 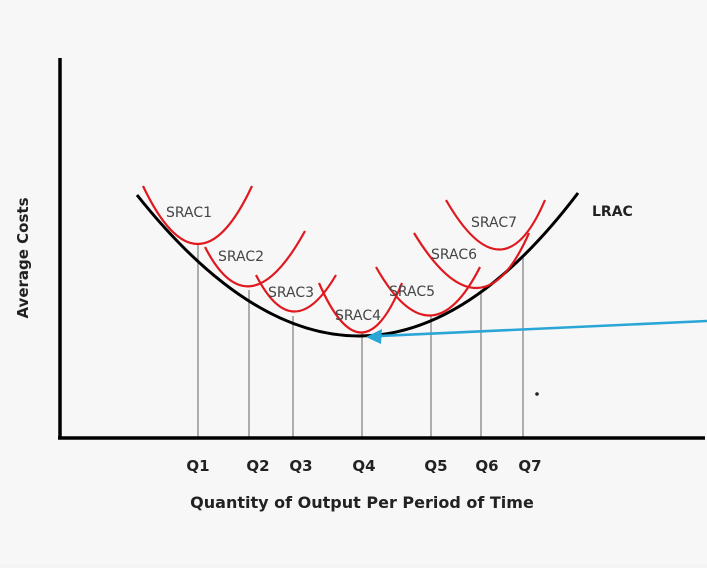 What do you see at coordinates (412, 292) in the screenshot?
I see `srac-label-5: SRAC5` at bounding box center [412, 292].